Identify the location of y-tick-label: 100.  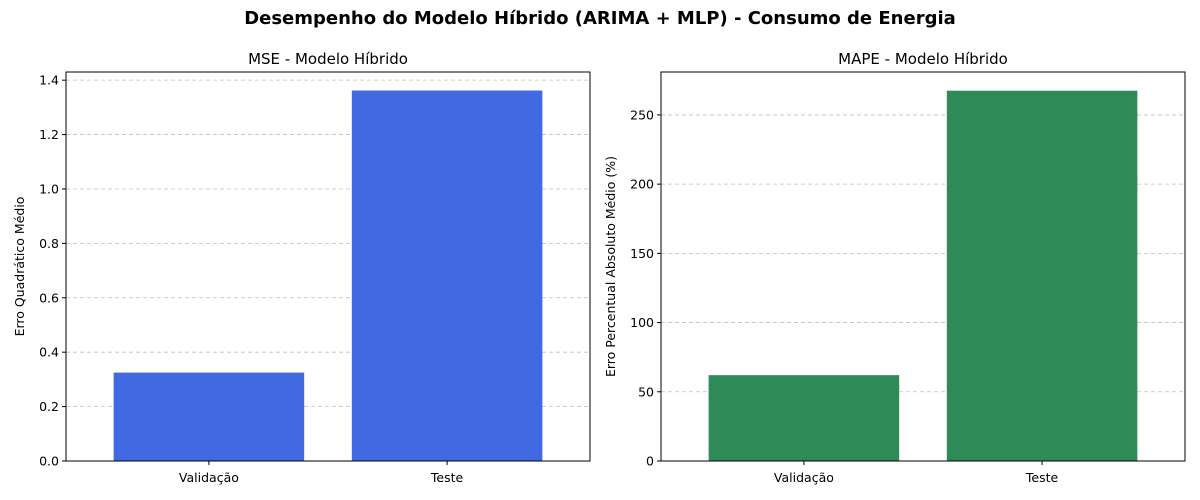
(642, 322).